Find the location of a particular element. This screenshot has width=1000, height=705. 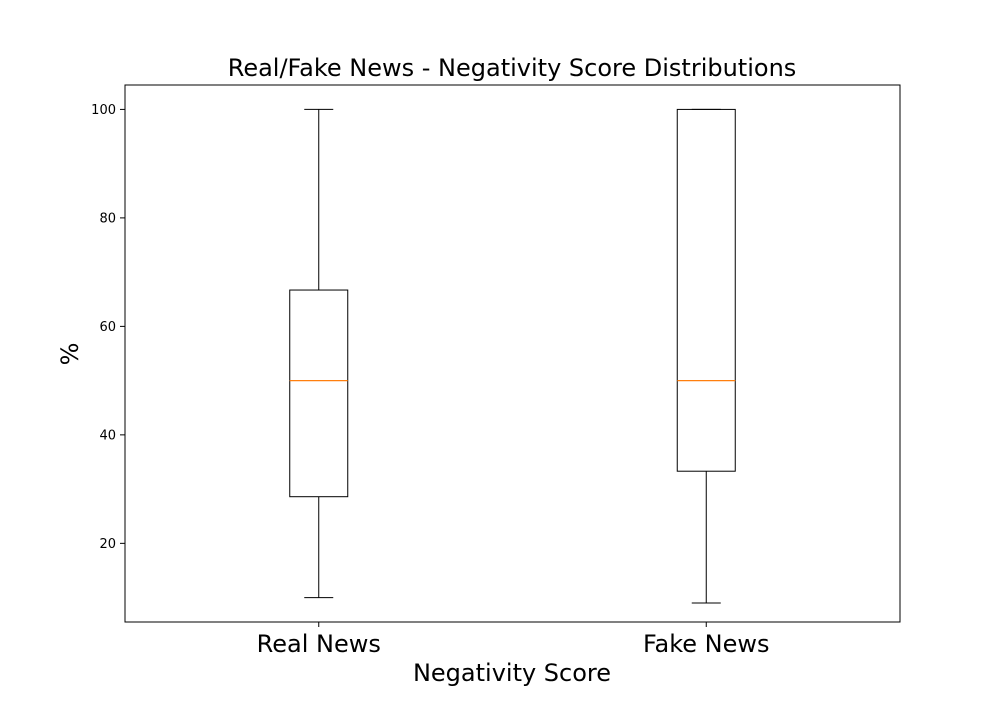

y-tick-label: 80 is located at coordinates (107, 218).